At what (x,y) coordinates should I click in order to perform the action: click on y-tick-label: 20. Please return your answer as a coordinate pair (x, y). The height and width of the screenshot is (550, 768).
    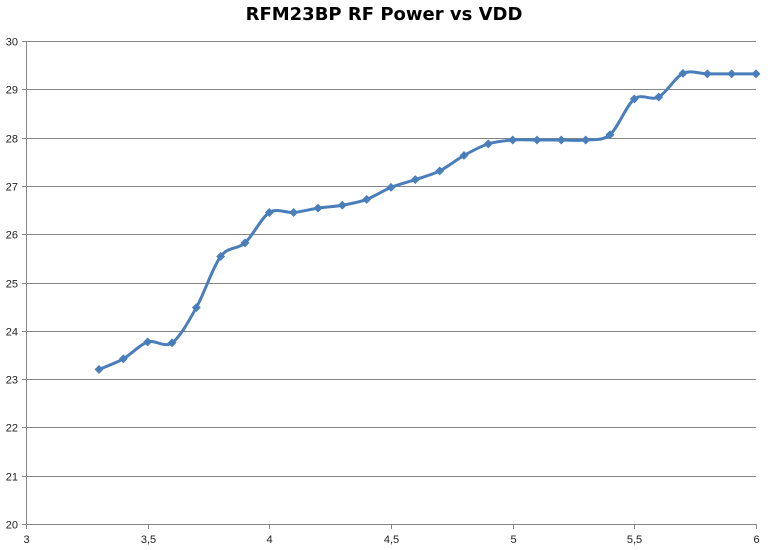
    Looking at the image, I should click on (12, 526).